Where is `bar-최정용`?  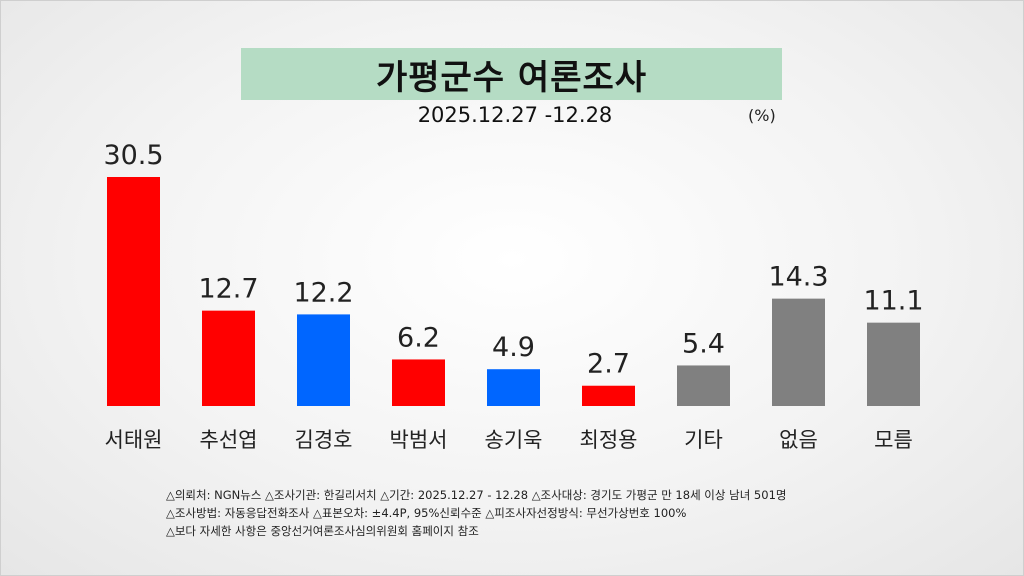 bar-최정용 is located at coordinates (608, 395).